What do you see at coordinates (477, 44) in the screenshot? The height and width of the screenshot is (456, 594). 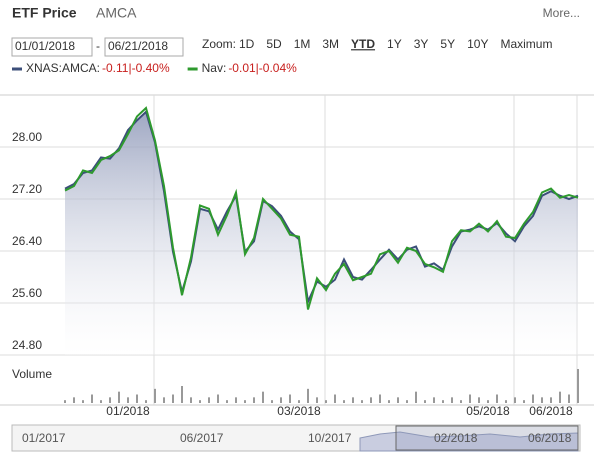 I see `zoom-button: 10Y` at bounding box center [477, 44].